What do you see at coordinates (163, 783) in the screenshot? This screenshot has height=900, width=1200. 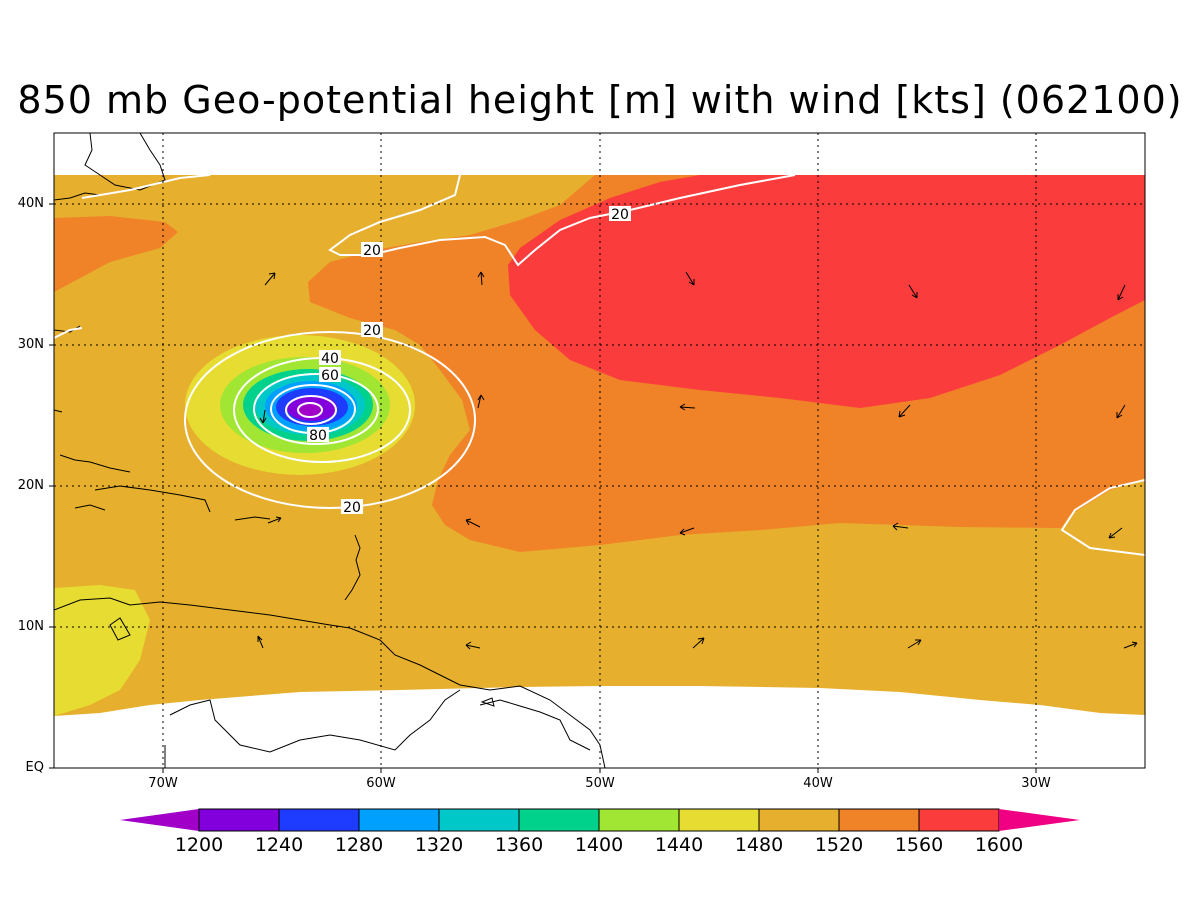 I see `lon-label: 70W` at bounding box center [163, 783].